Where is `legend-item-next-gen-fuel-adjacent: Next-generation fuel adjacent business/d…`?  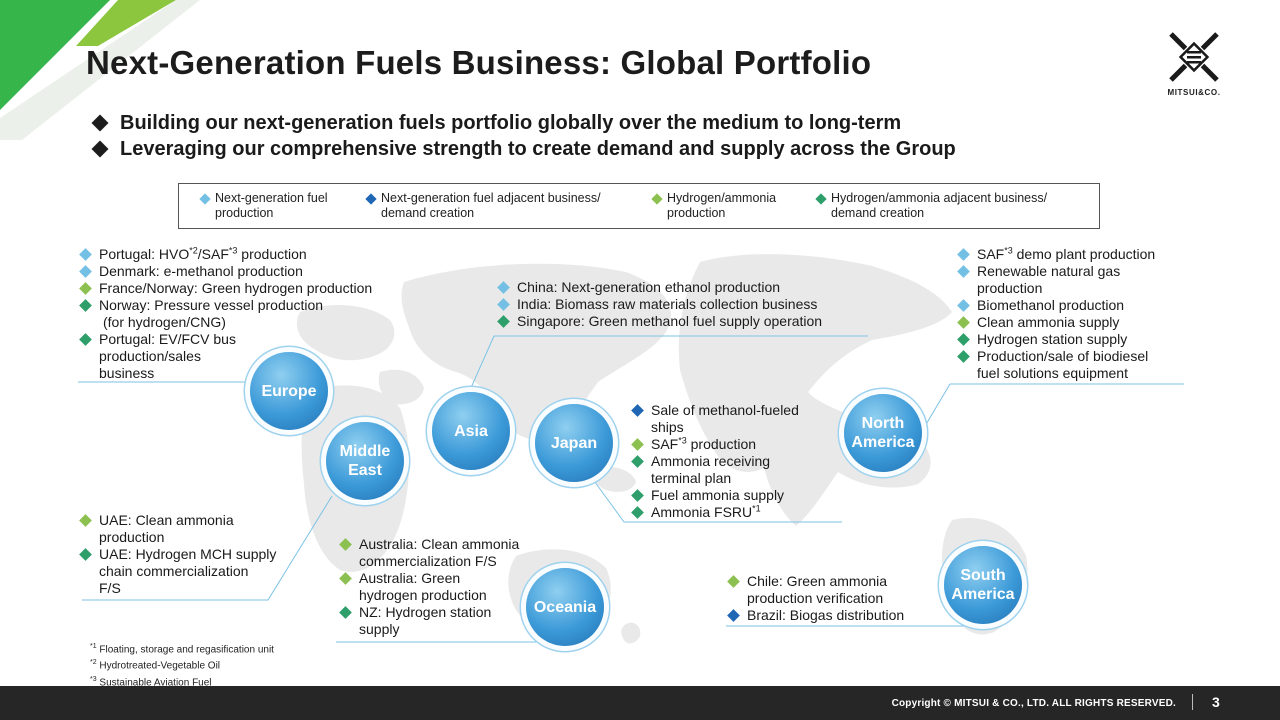
legend-item-next-gen-fuel-adjacent: Next-generation fuel adjacent business/d… is located at coordinates (509, 206).